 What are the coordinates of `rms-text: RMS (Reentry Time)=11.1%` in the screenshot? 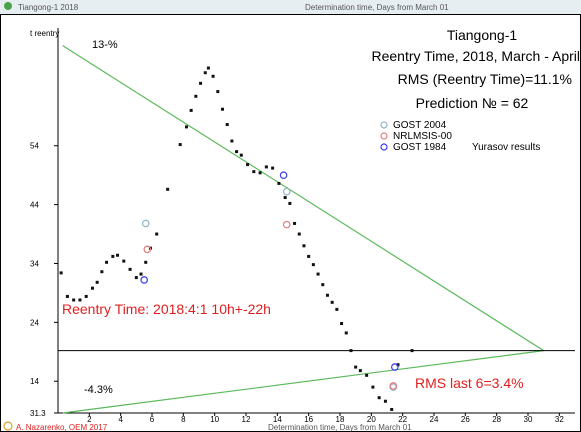 It's located at (485, 79).